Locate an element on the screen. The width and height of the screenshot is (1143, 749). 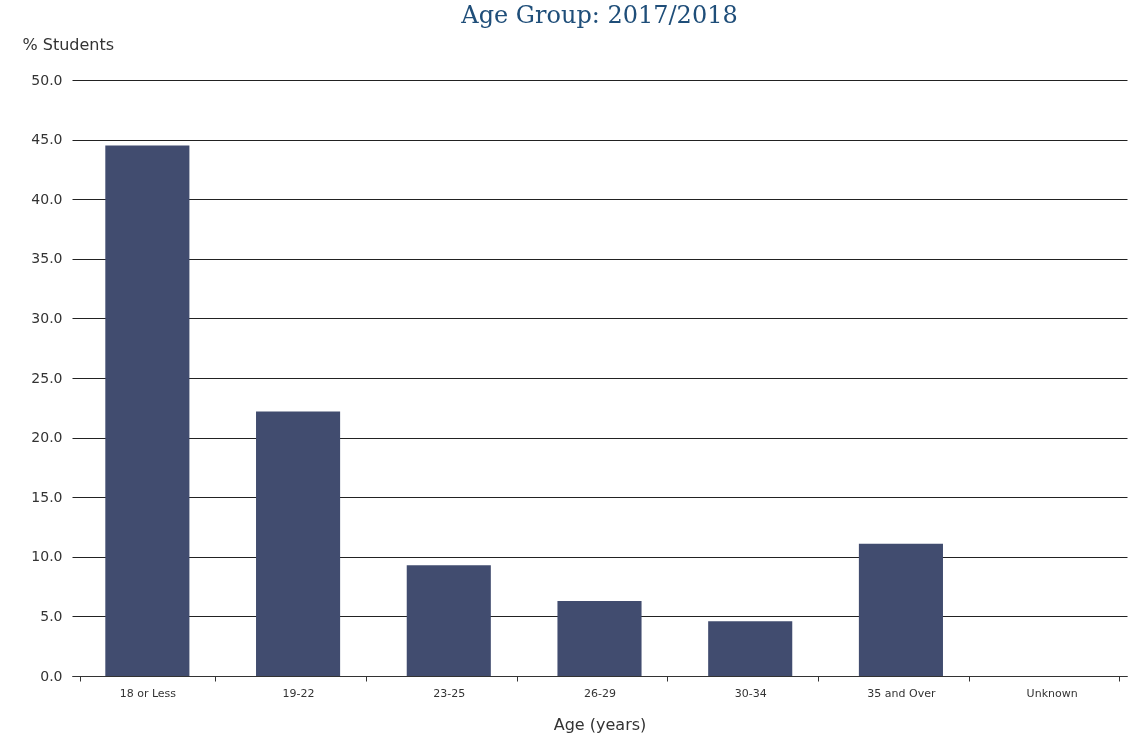
x-axis-title: Age (years) is located at coordinates (600, 724).